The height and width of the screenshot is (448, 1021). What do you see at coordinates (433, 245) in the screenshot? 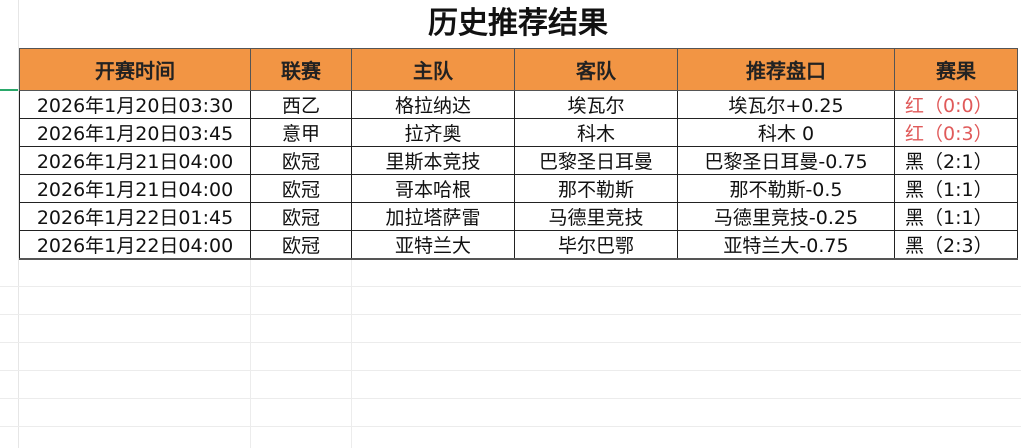
I see `cell-home: 亚特兰大` at bounding box center [433, 245].